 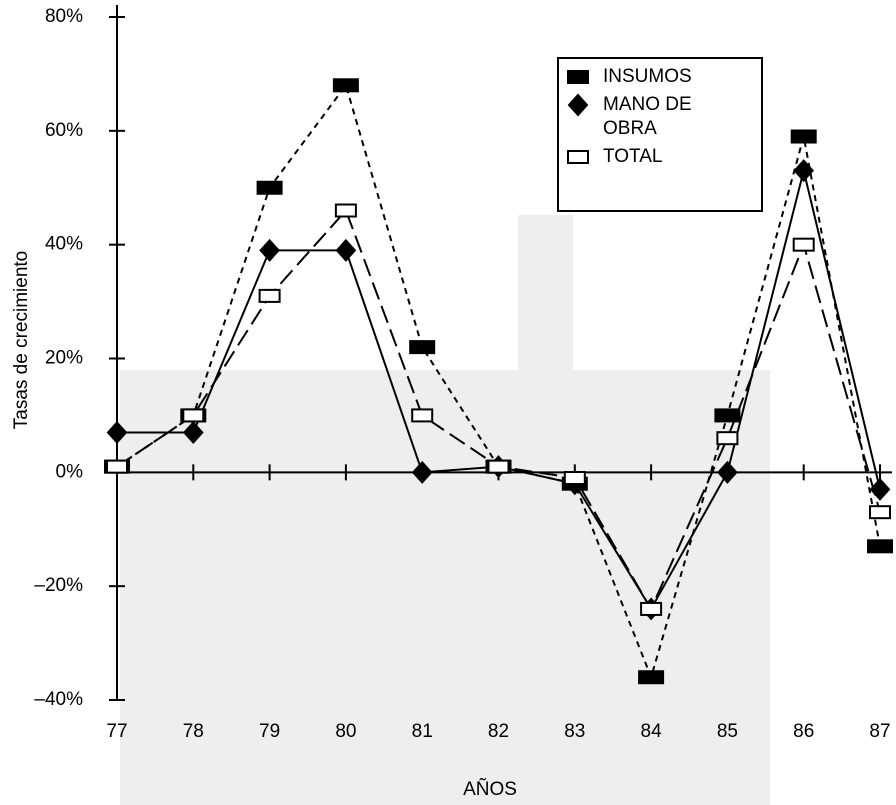 What do you see at coordinates (58, 699) in the screenshot?
I see `y-tick-label: –40%` at bounding box center [58, 699].